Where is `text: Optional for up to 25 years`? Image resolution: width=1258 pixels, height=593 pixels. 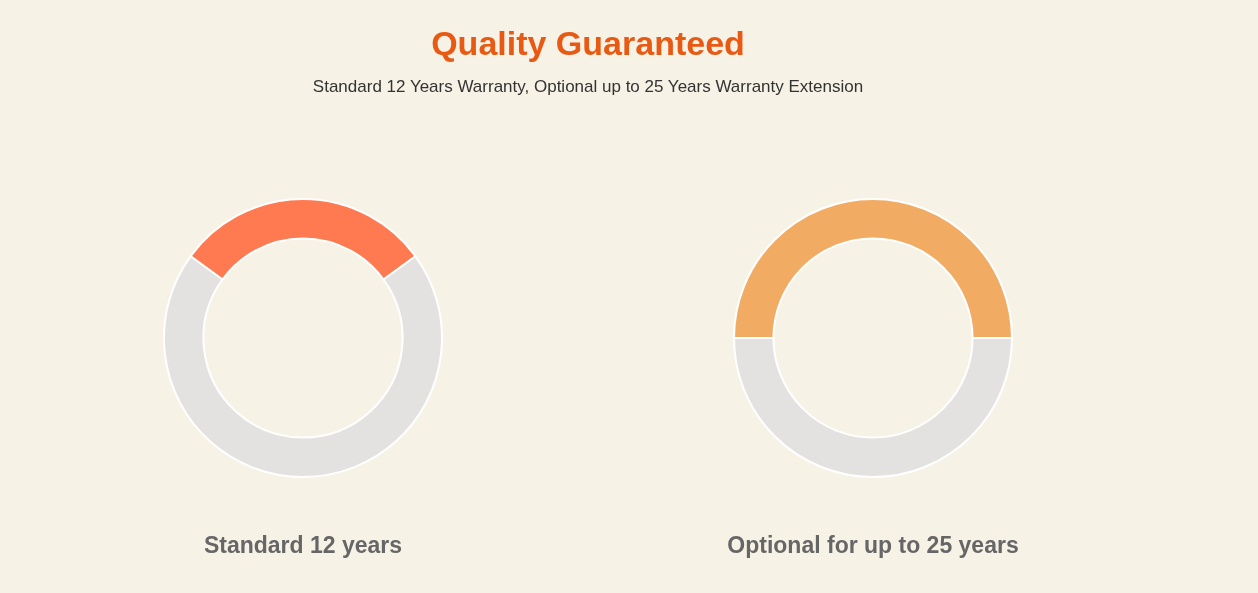 text: Optional for up to 25 years is located at coordinates (873, 544).